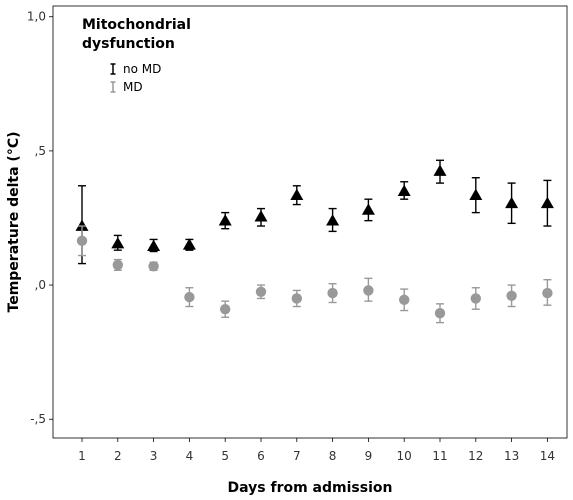 The image size is (573, 500). I want to click on legend-label: no MD, so click(142, 69).